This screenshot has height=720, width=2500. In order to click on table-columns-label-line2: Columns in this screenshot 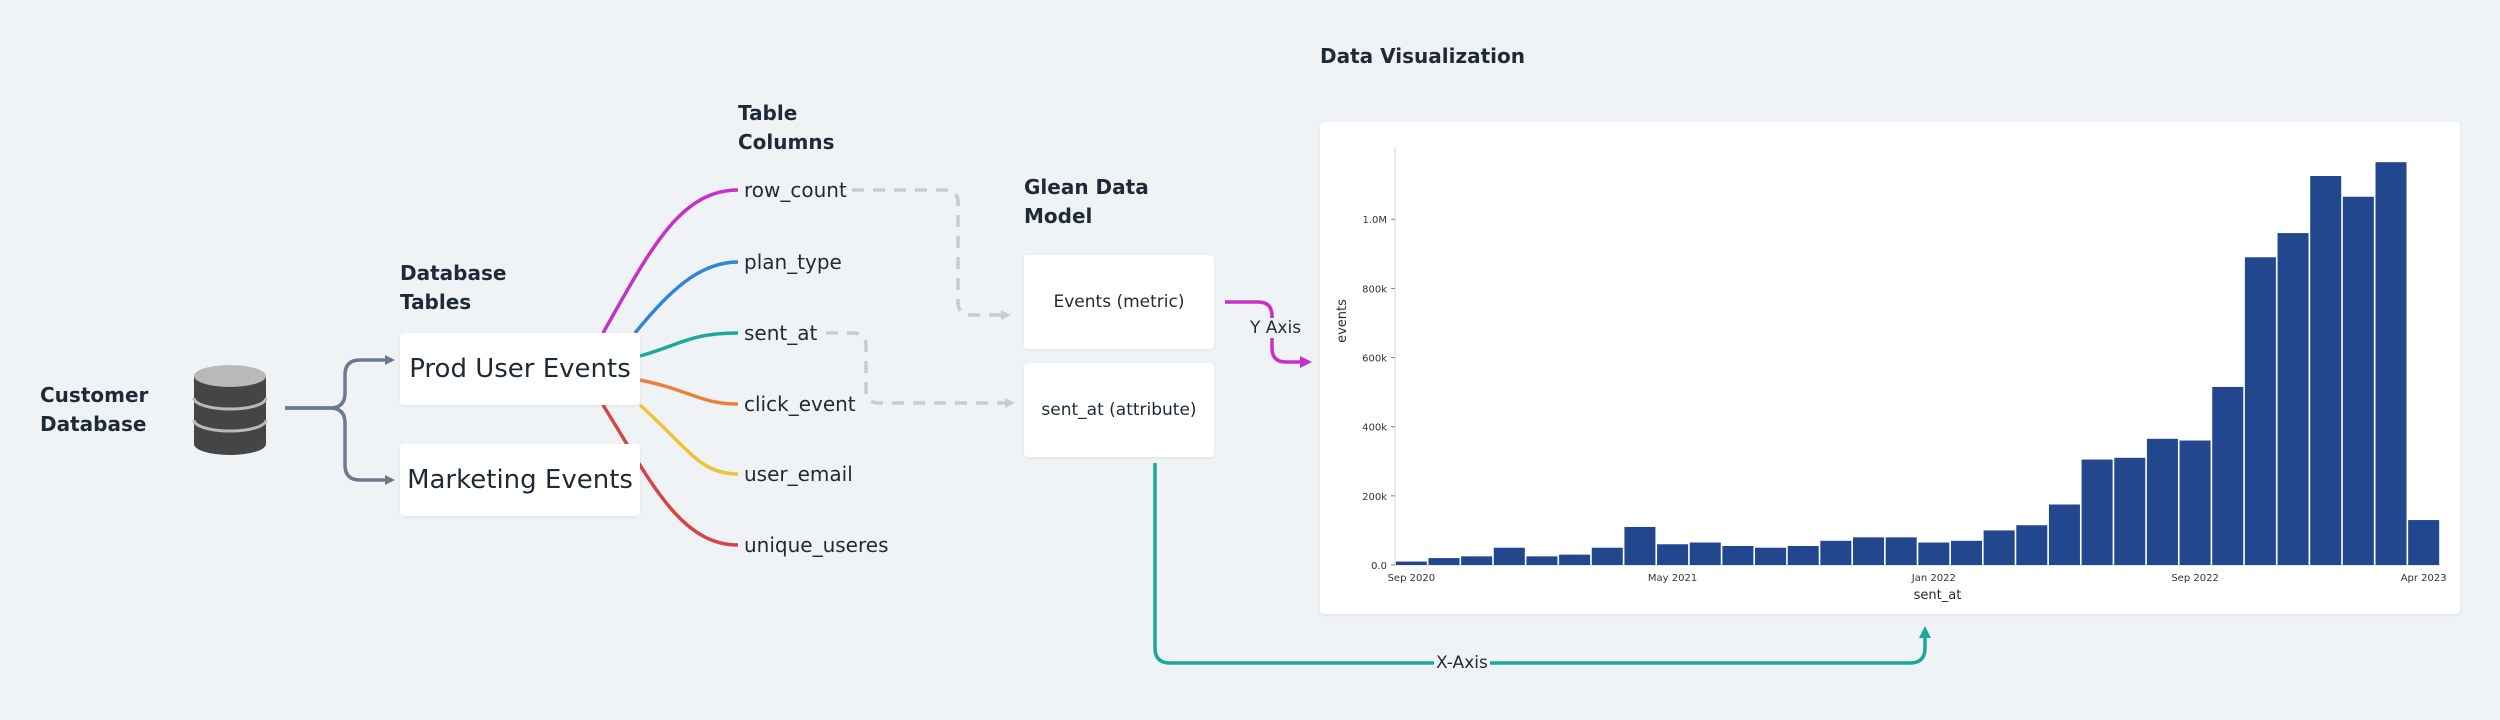, I will do `click(786, 142)`.